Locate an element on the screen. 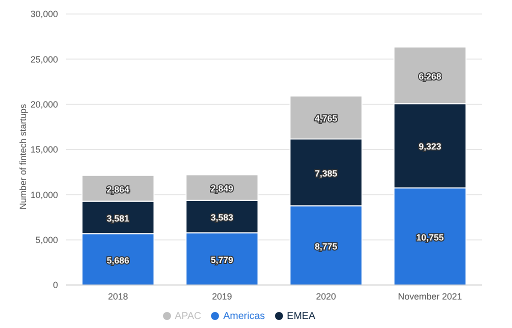  x-tick-label: November 2021 is located at coordinates (430, 296).